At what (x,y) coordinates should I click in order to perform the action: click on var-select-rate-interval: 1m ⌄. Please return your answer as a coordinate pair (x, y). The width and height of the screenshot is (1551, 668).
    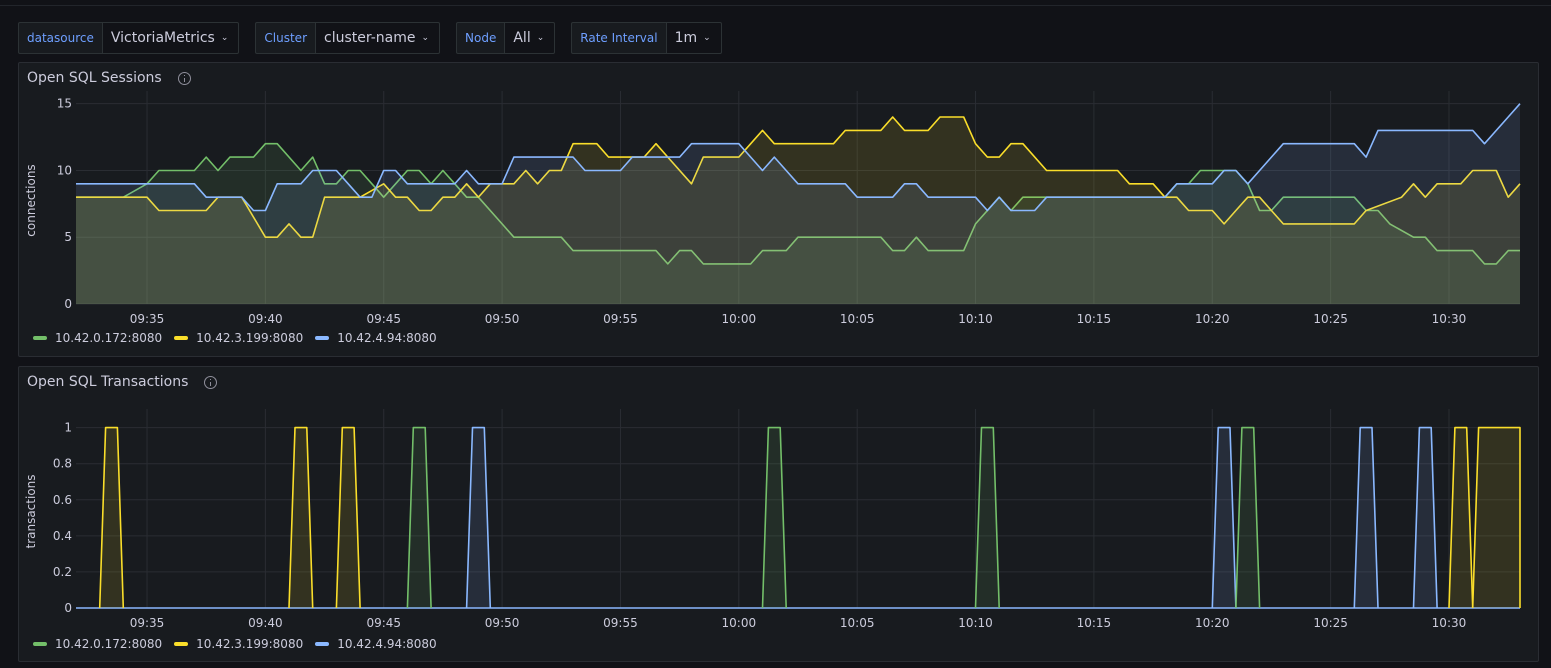
    Looking at the image, I should click on (693, 38).